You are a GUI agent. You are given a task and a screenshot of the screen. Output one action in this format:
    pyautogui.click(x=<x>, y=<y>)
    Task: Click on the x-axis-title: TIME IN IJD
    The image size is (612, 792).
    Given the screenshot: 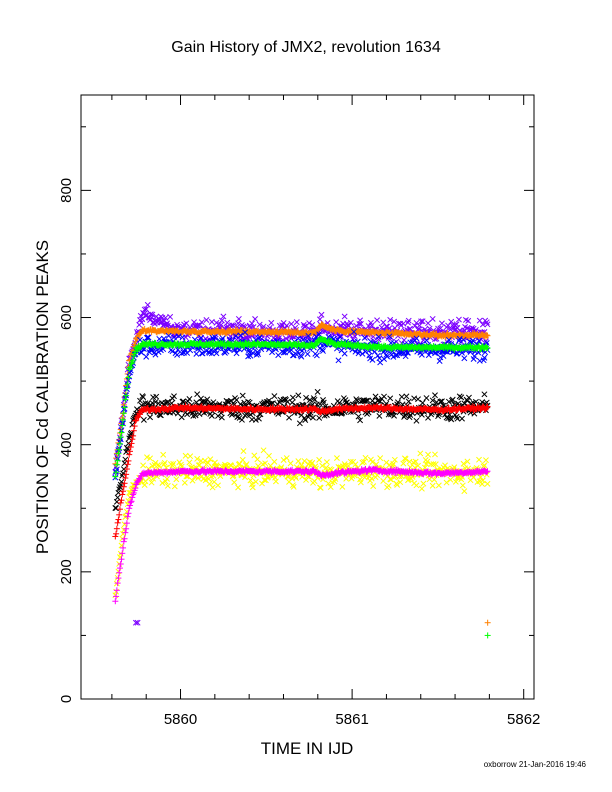 What is the action you would take?
    pyautogui.click(x=307, y=748)
    